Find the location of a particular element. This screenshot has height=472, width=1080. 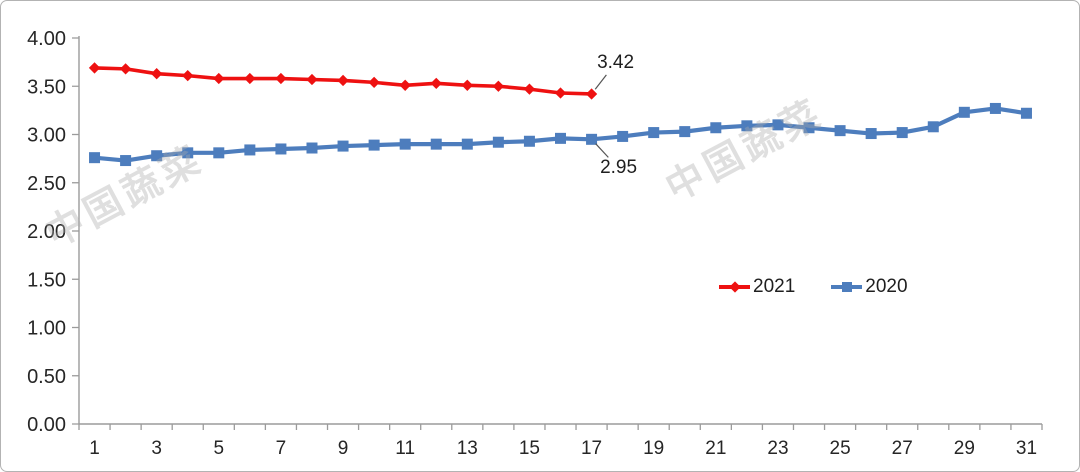

x-tick-label: 21 is located at coordinates (715, 448).